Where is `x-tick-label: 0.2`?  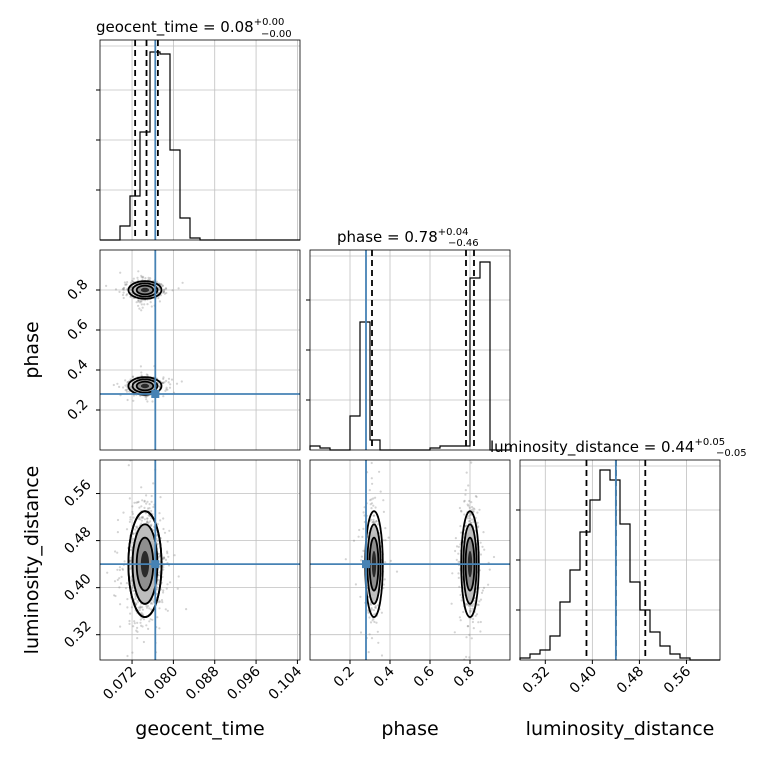
x-tick-label: 0.2 is located at coordinates (344, 677).